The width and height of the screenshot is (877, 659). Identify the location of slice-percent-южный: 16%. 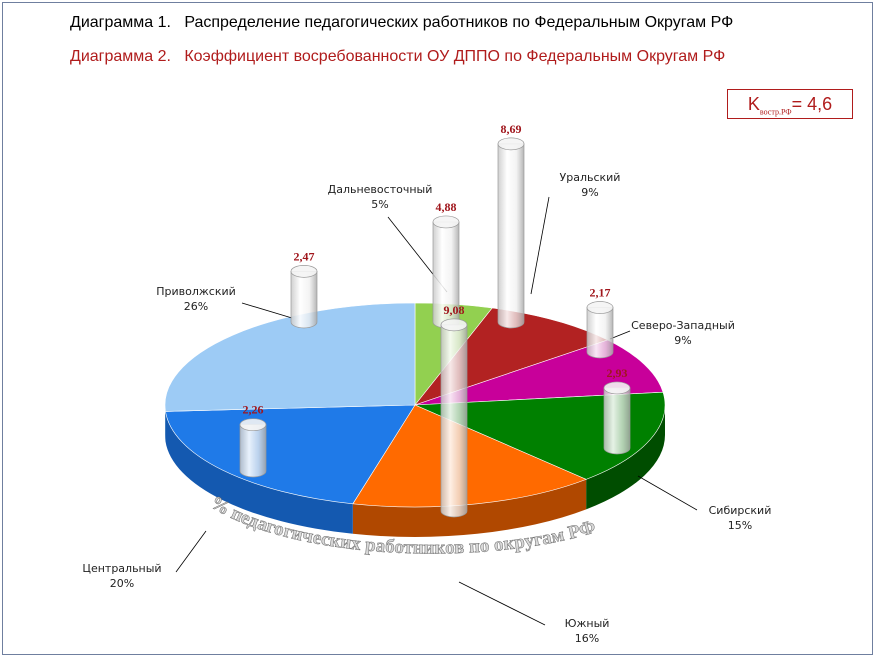
(587, 638).